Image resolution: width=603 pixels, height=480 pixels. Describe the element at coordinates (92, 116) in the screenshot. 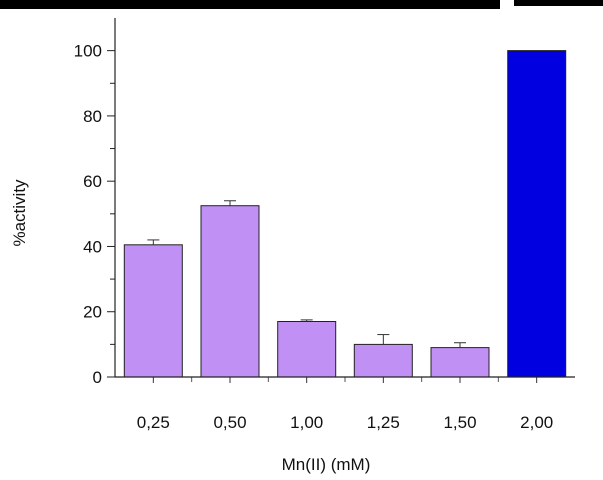

I see `y-tick-label-4: 80` at that location.